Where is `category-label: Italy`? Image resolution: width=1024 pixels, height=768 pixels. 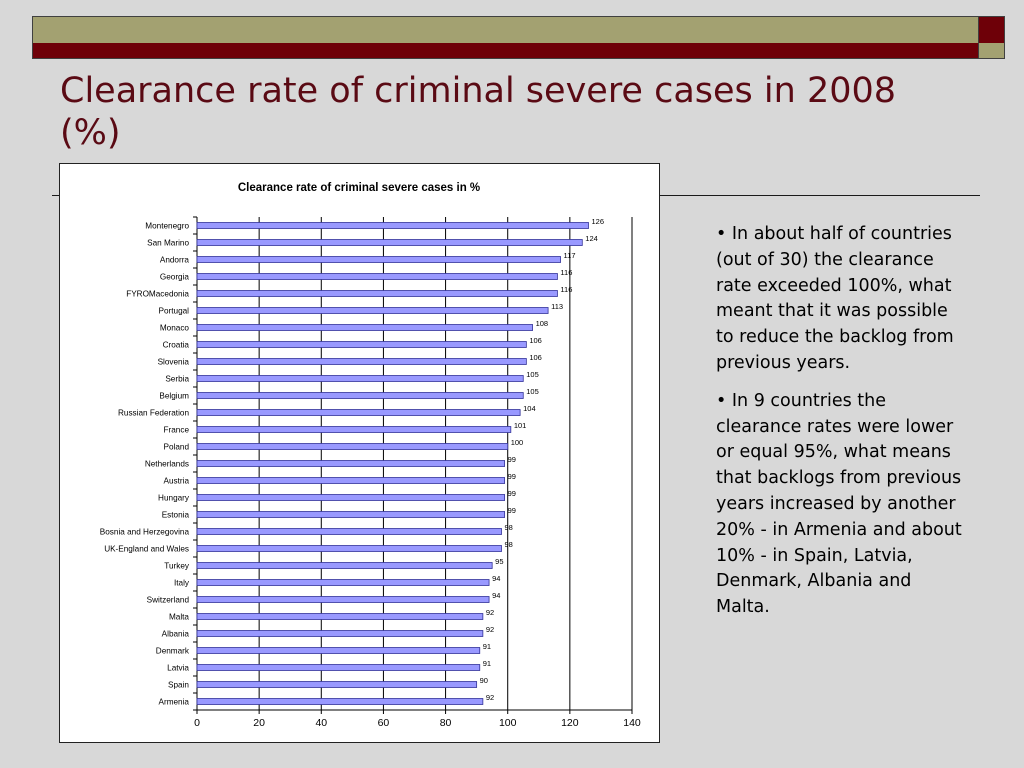 category-label: Italy is located at coordinates (182, 583).